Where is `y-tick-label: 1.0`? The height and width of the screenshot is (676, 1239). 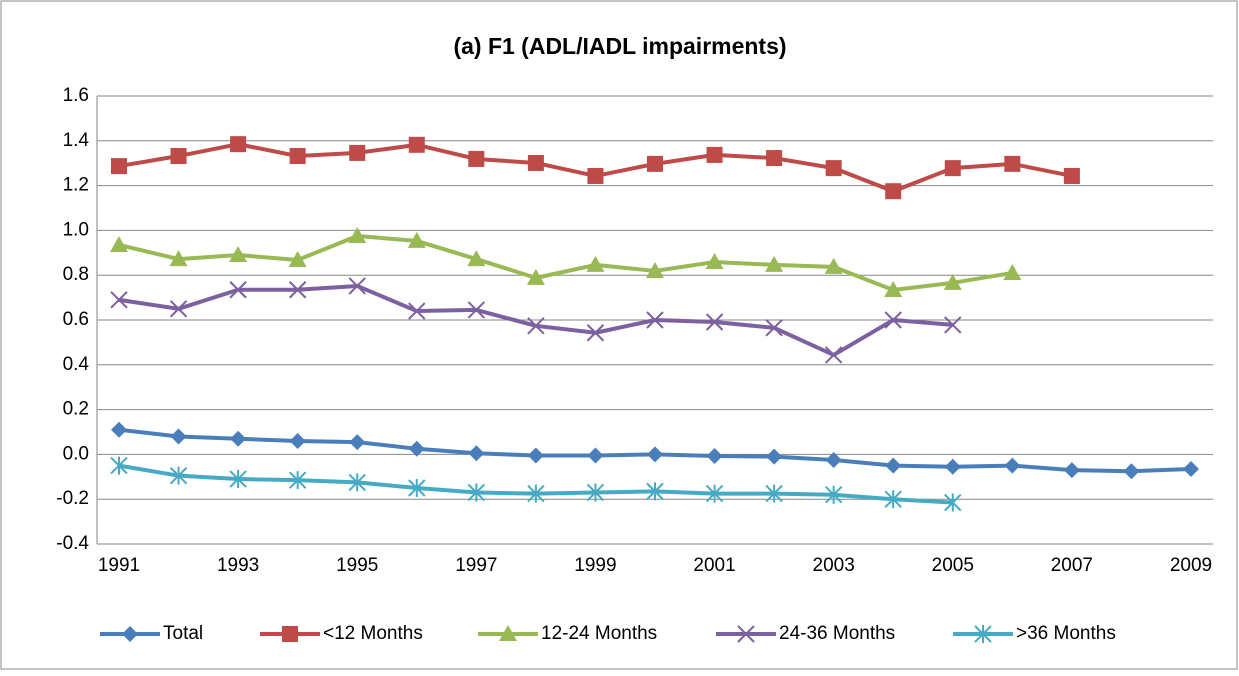 y-tick-label: 1.0 is located at coordinates (76, 229).